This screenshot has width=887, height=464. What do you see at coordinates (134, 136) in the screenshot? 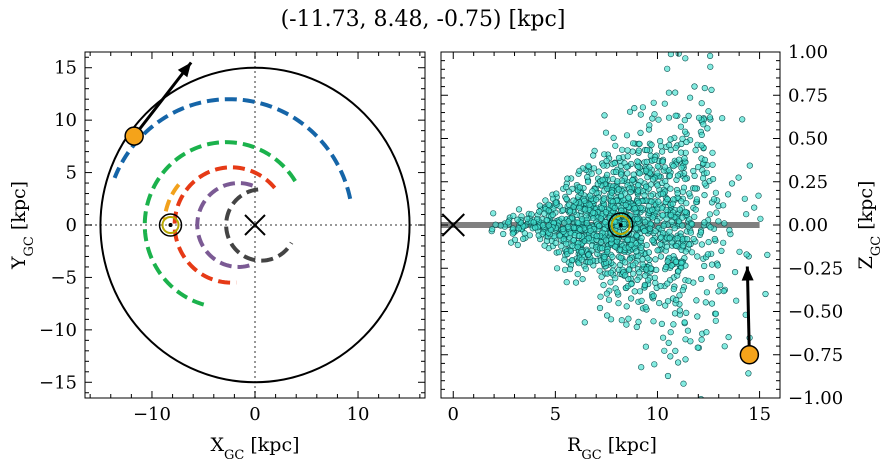
I see `object-position-marker` at bounding box center [134, 136].